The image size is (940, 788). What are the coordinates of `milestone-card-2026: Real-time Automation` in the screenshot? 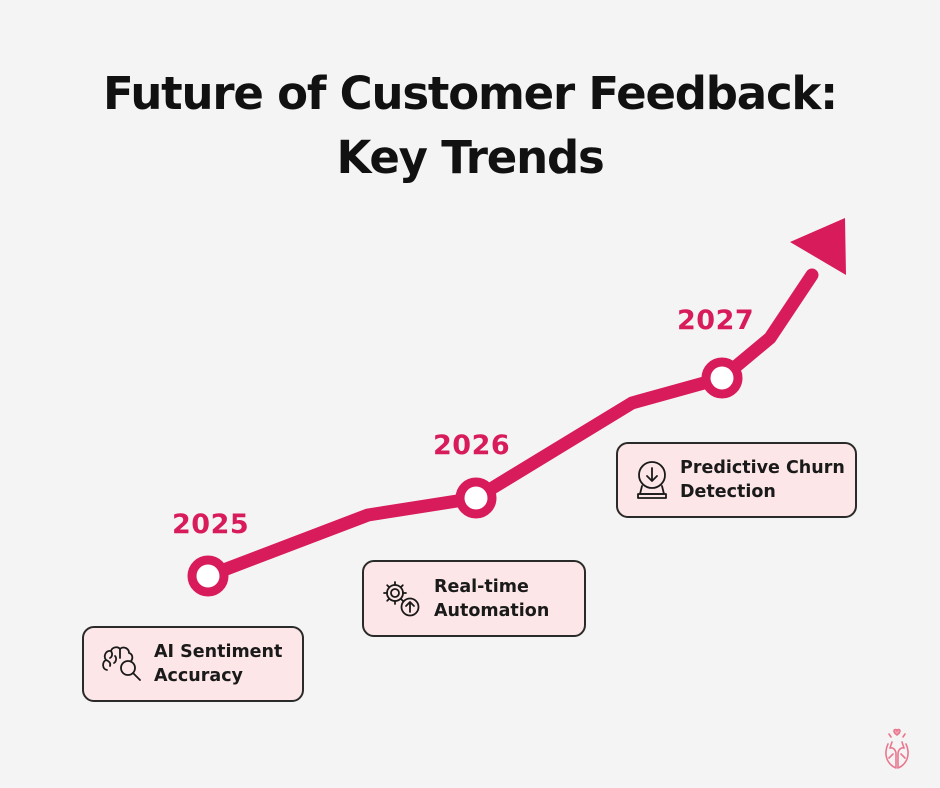 It's located at (474, 598).